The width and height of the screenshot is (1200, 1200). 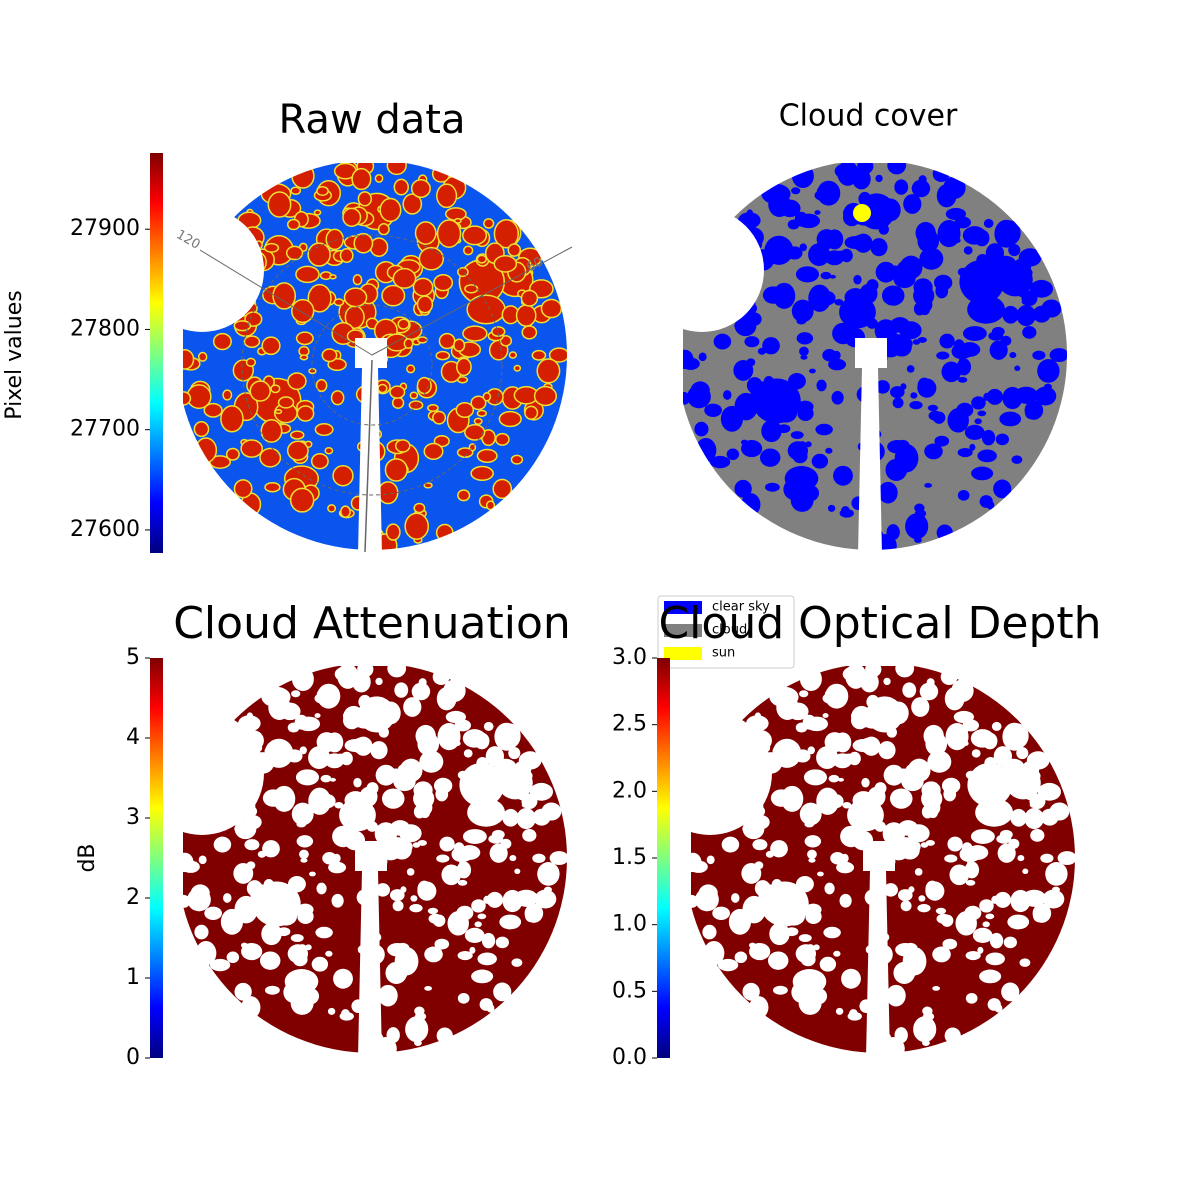 What do you see at coordinates (629, 990) in the screenshot?
I see `colorbar-tick-label: 0.5` at bounding box center [629, 990].